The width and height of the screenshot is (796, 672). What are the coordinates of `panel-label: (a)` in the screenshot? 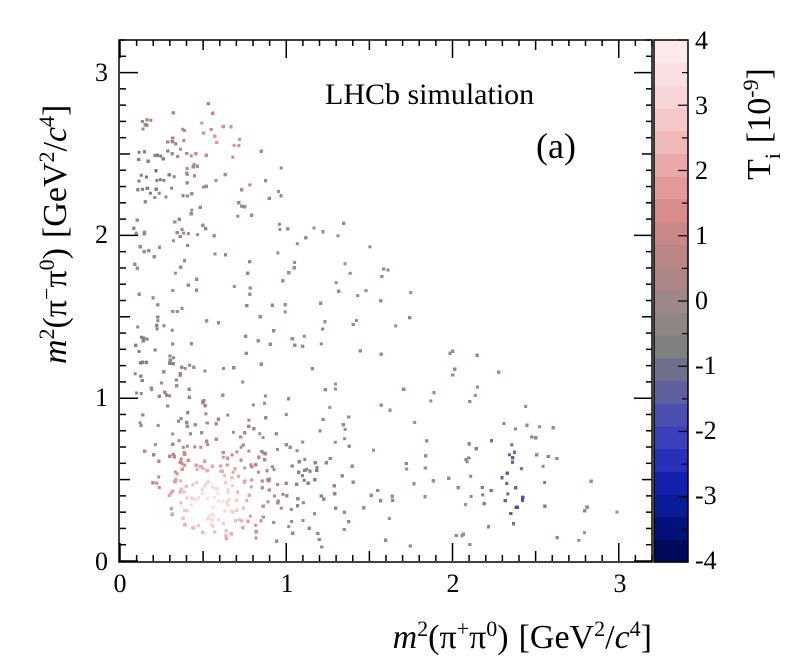 It's located at (556, 146).